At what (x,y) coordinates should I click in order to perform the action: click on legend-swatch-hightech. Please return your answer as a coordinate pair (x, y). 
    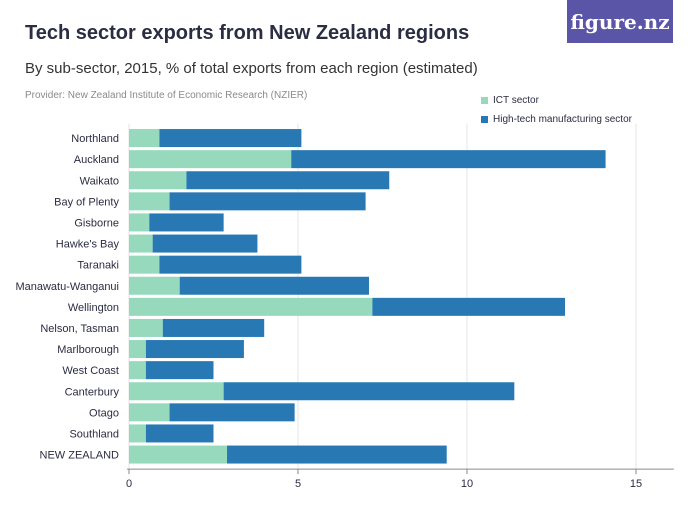
    Looking at the image, I should click on (484, 119).